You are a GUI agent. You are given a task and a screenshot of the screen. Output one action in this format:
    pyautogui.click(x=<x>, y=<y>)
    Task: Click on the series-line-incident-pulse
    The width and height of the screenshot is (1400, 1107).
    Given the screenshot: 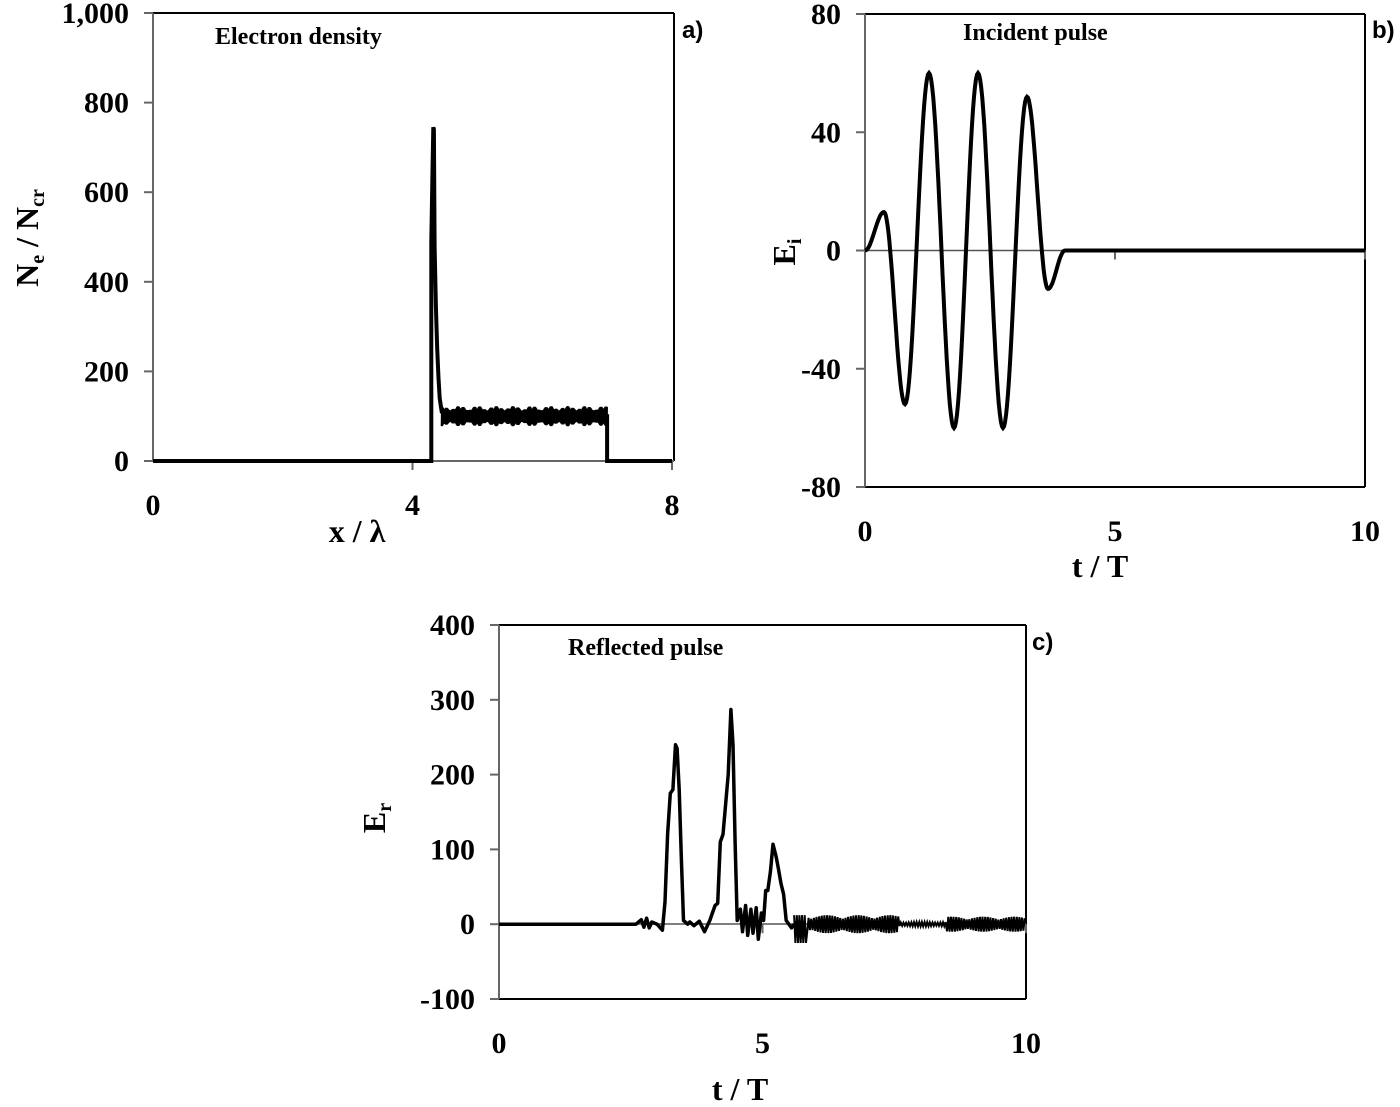 What is the action you would take?
    pyautogui.click(x=1114, y=250)
    